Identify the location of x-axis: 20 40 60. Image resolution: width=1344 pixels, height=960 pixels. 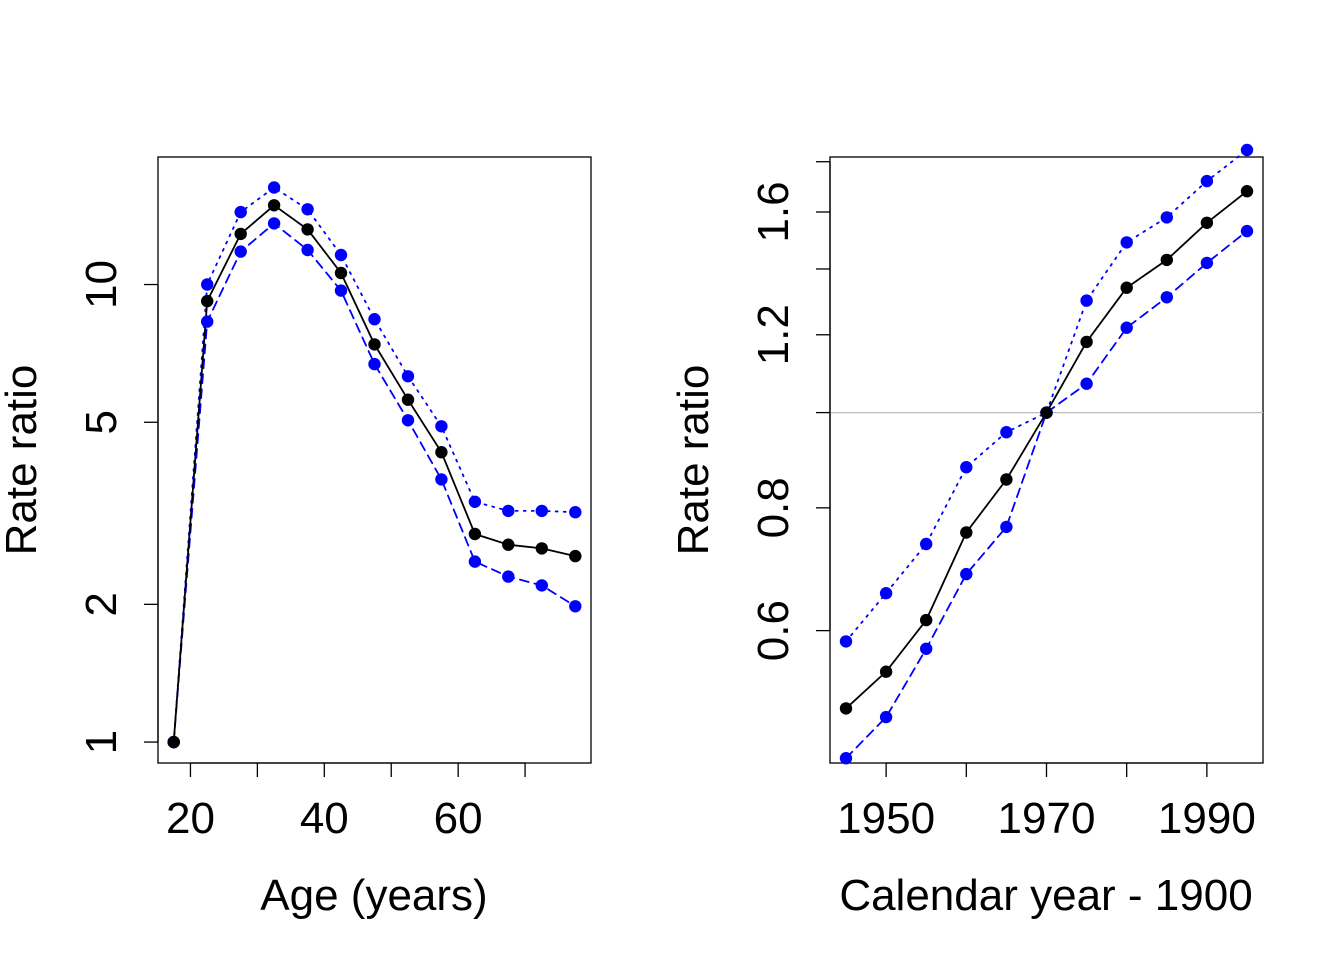
(346, 802).